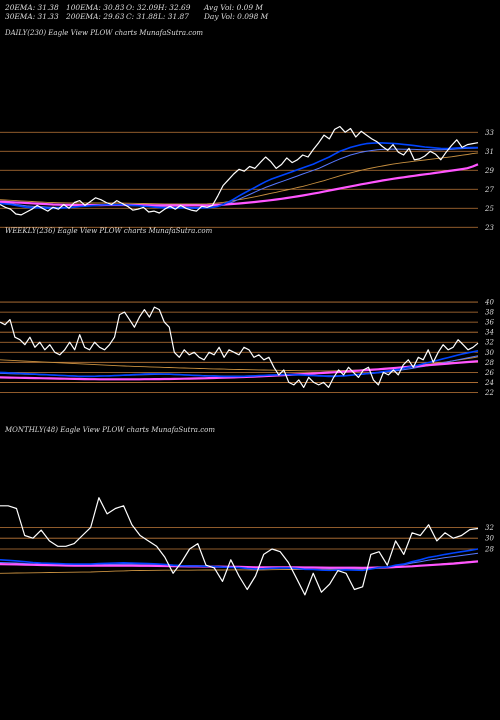 Image resolution: width=500 pixels, height=720 pixels. What do you see at coordinates (489, 323) in the screenshot?
I see `tick-label: 36` at bounding box center [489, 323].